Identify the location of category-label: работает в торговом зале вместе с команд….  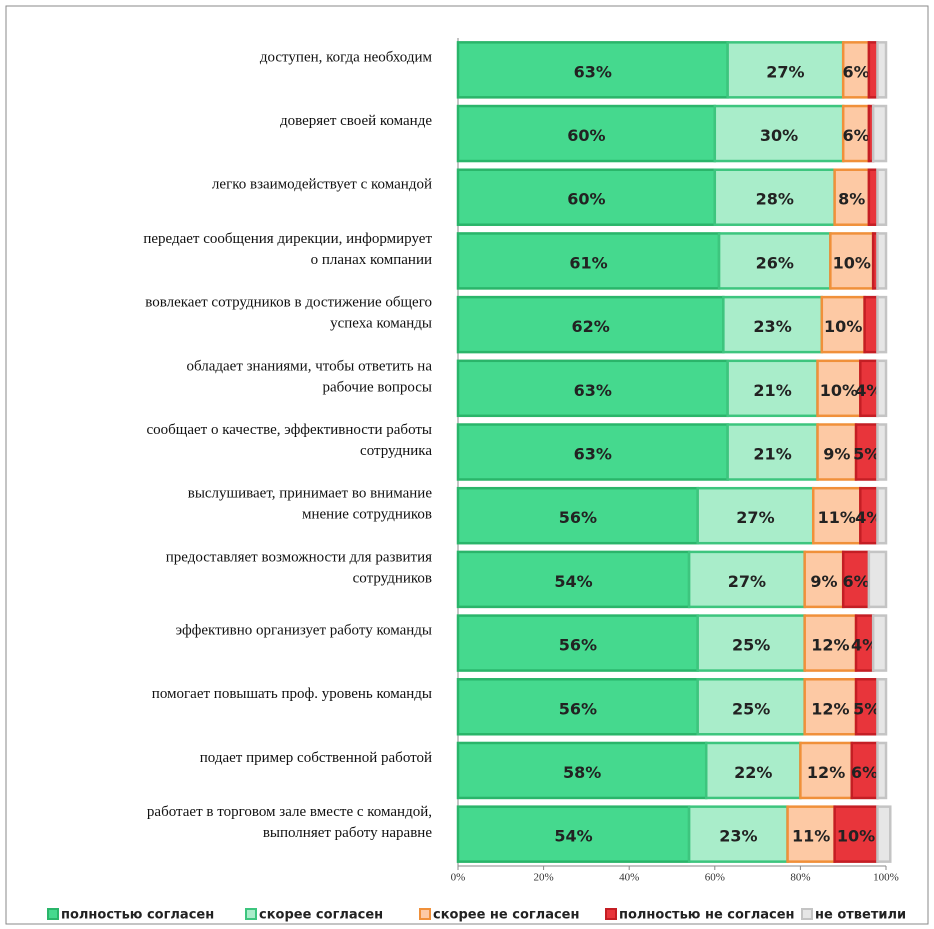
(289, 823).